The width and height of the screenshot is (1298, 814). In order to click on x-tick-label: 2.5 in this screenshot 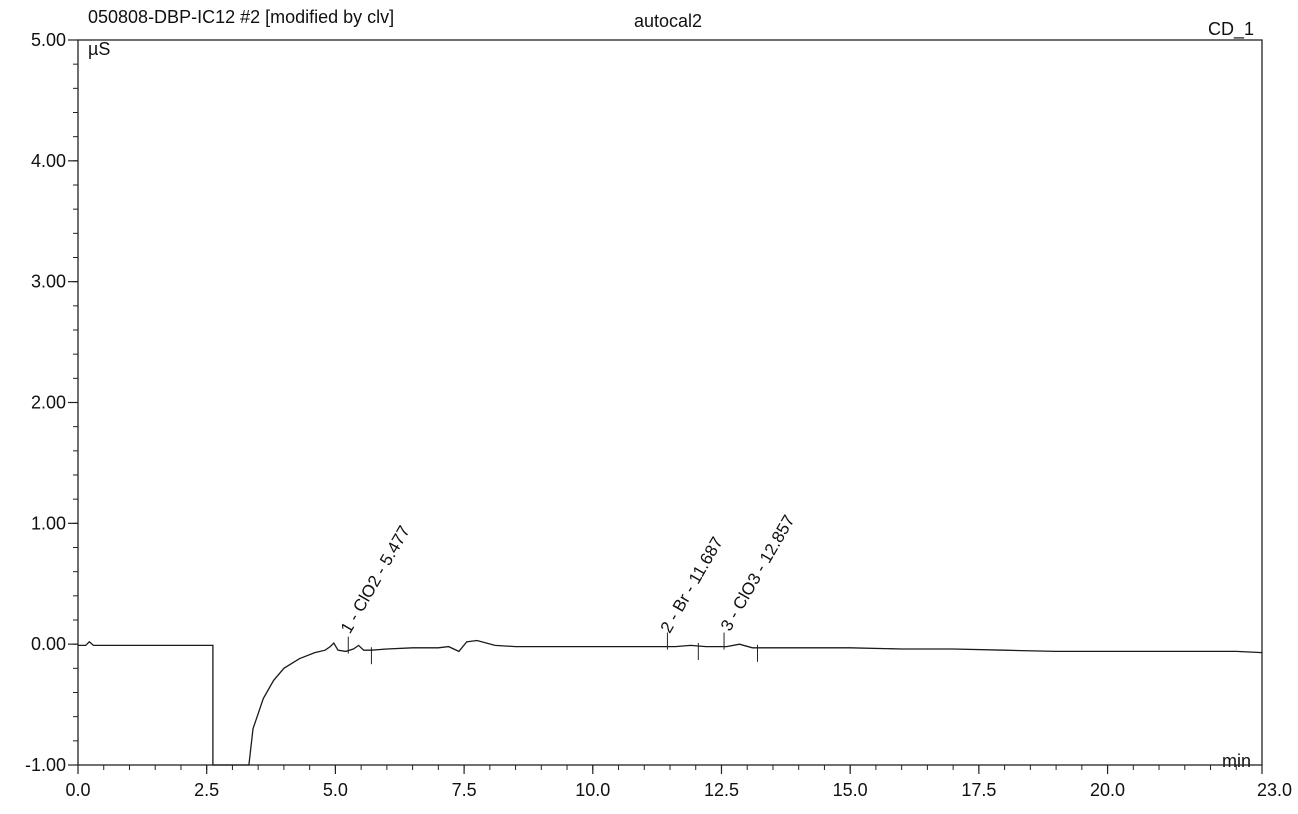, I will do `click(206, 790)`.